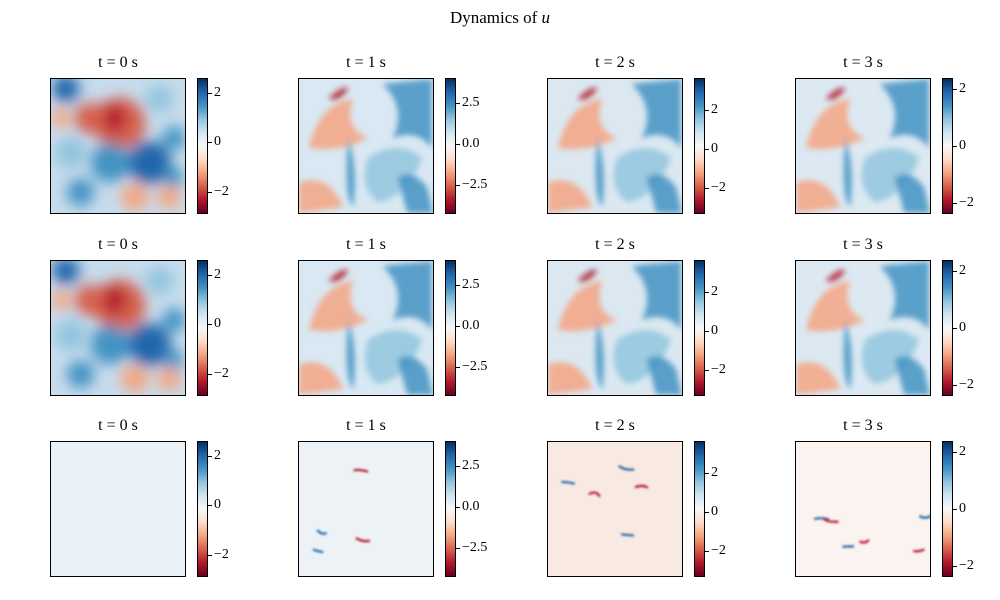 The height and width of the screenshot is (600, 1000). I want to click on colorbar-tick-label: 2.5, so click(471, 465).